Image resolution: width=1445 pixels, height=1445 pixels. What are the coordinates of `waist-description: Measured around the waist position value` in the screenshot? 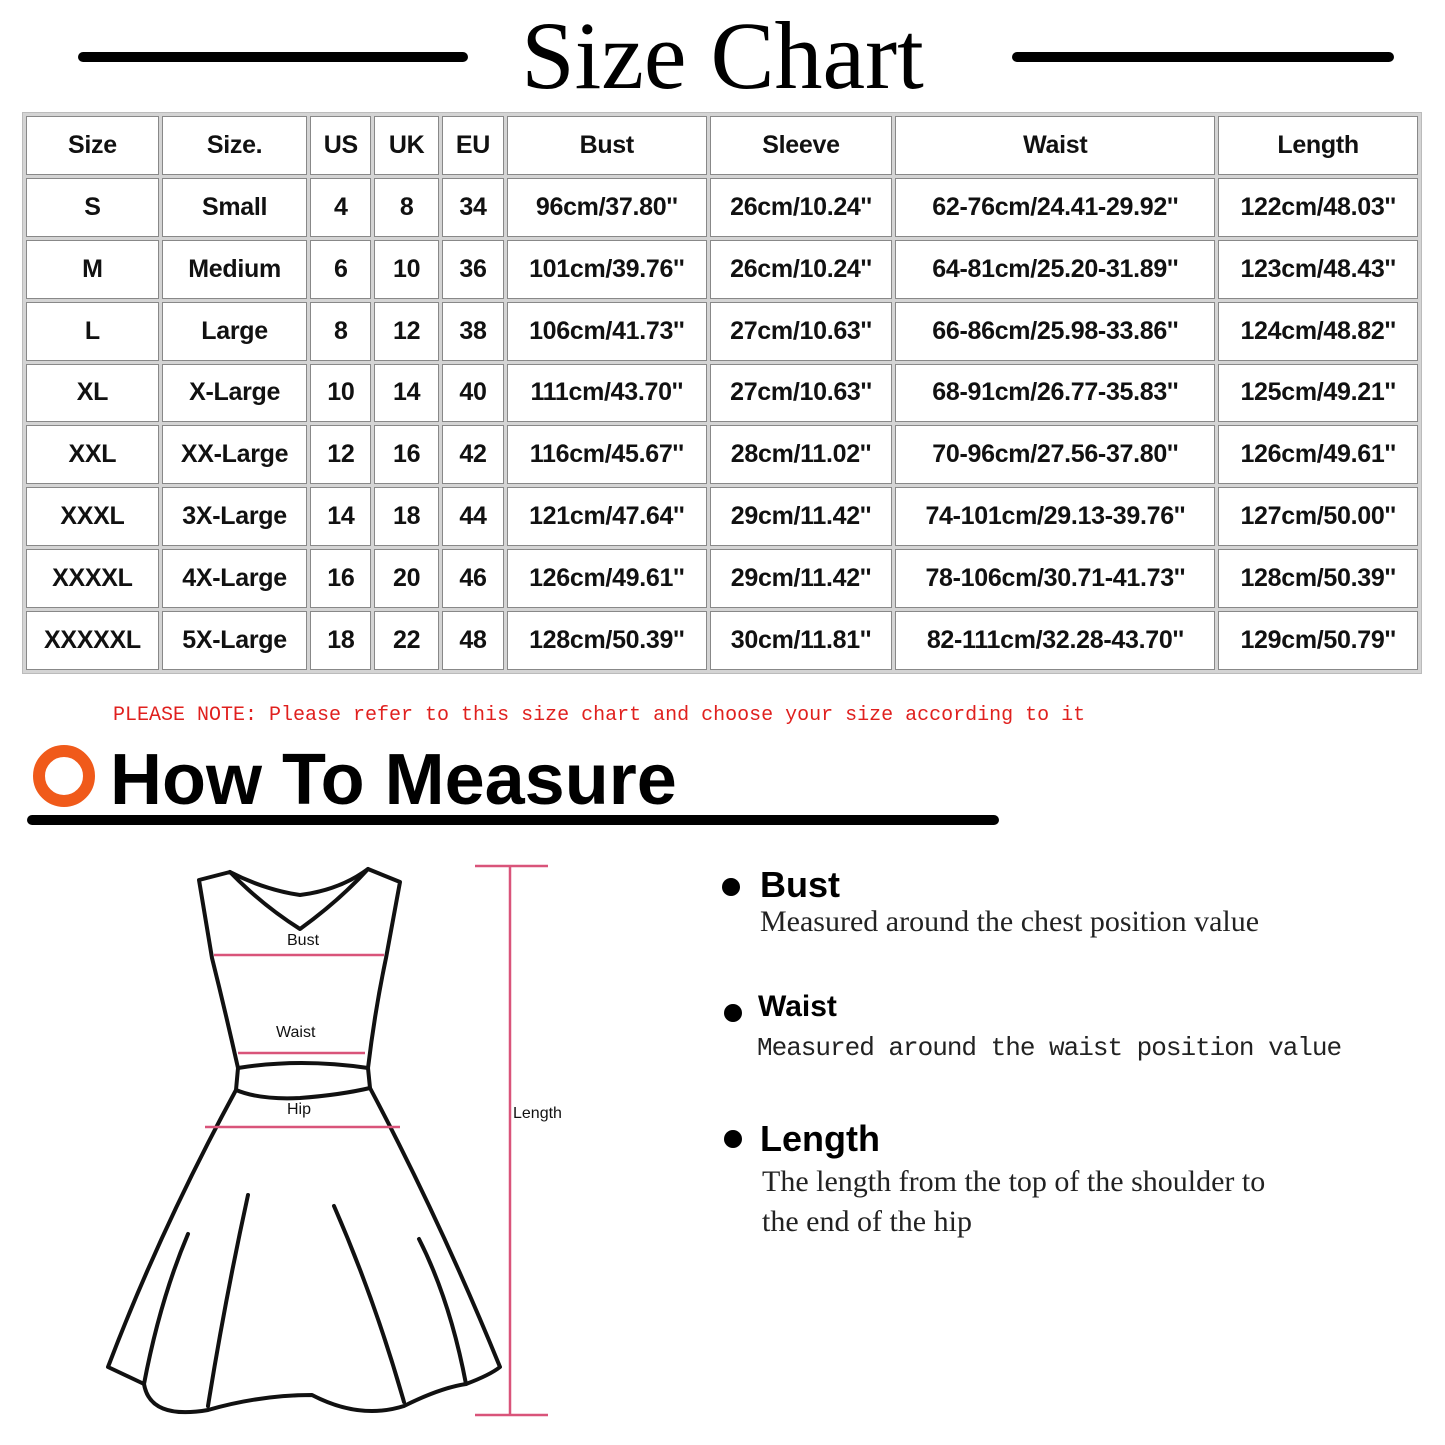 It's located at (1049, 1048).